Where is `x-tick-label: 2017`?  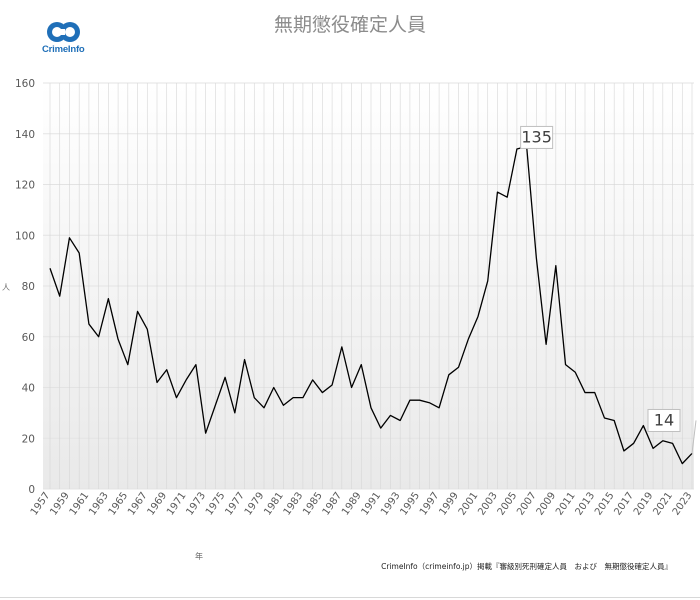 x-tick-label: 2017 is located at coordinates (624, 503).